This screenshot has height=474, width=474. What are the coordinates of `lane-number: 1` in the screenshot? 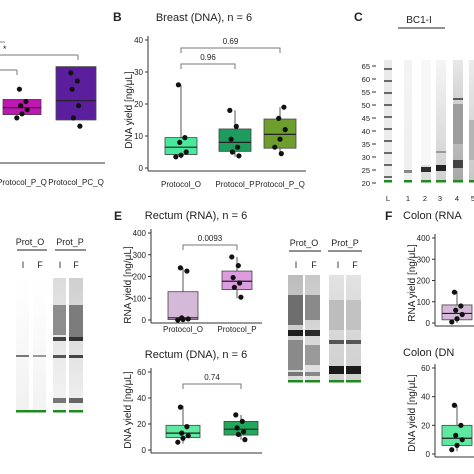 It's located at (408, 198).